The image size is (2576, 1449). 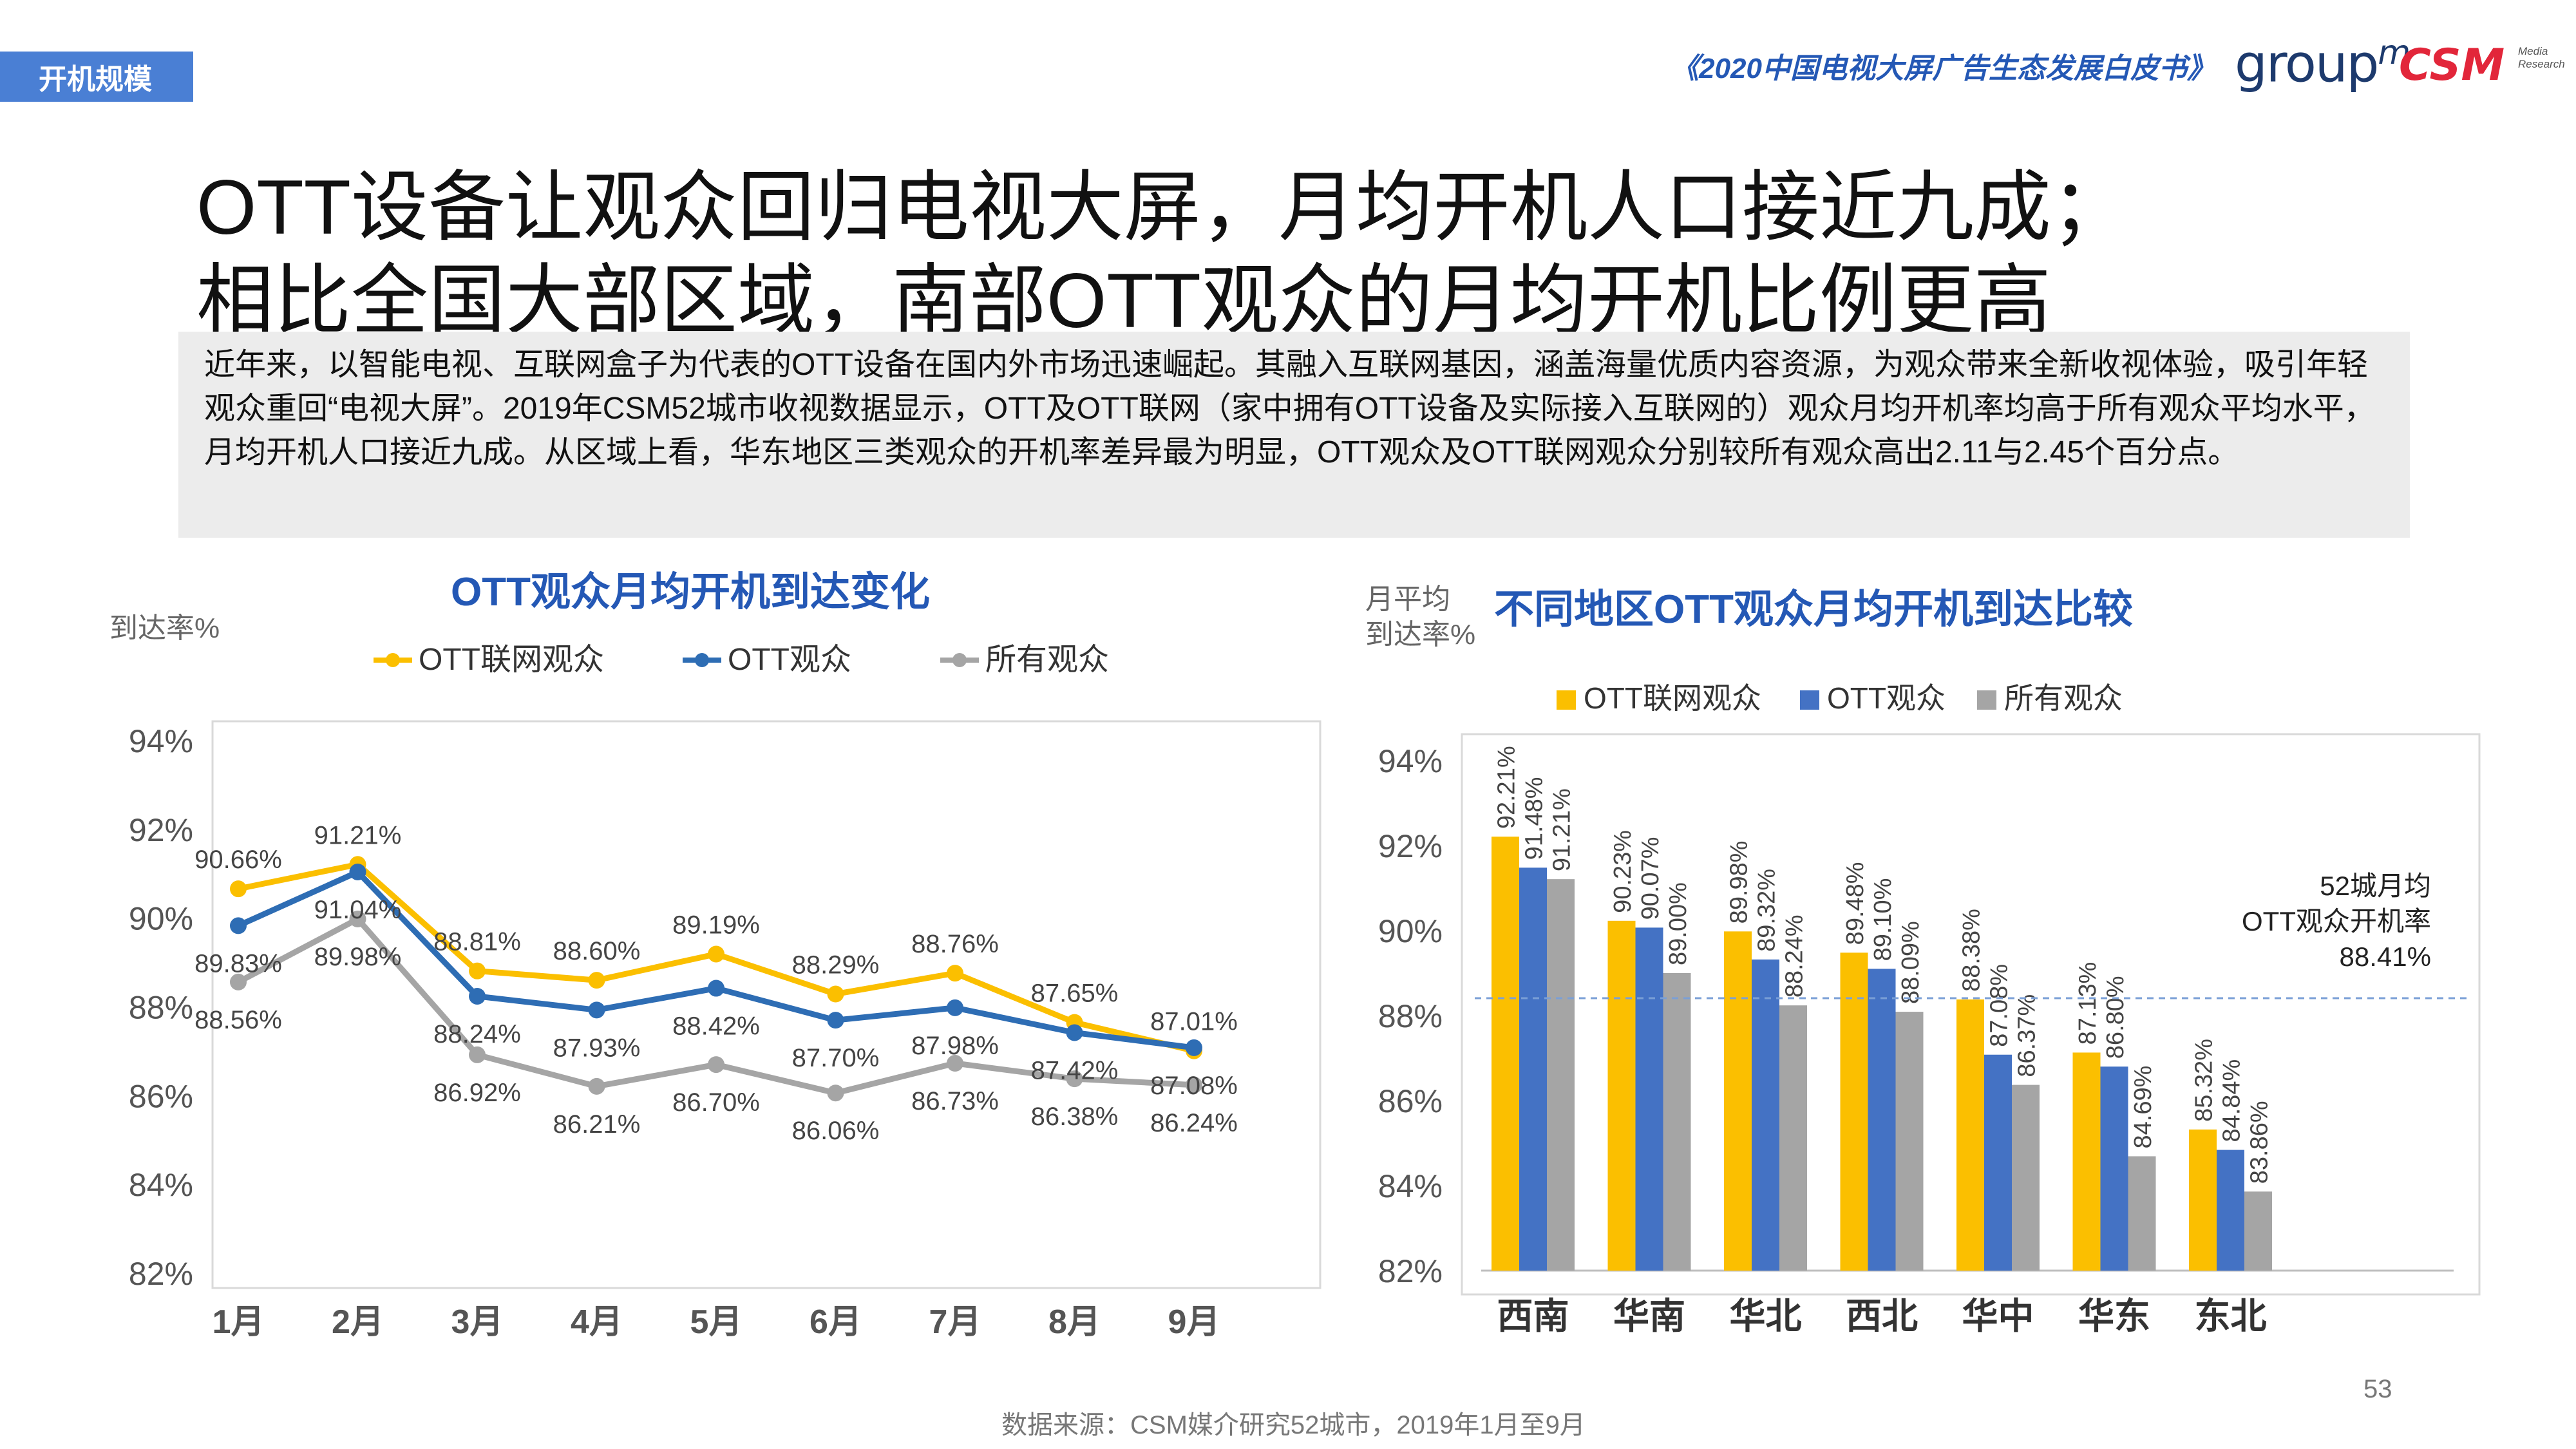 I want to click on bar-x-tick-label: 华北, so click(x=1766, y=1316).